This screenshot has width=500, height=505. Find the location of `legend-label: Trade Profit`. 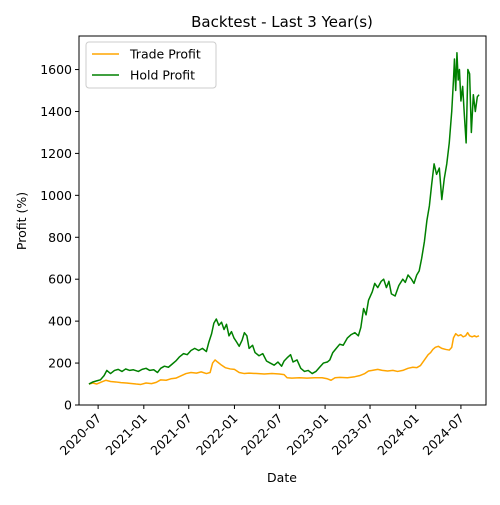

legend-label: Trade Profit is located at coordinates (165, 54).